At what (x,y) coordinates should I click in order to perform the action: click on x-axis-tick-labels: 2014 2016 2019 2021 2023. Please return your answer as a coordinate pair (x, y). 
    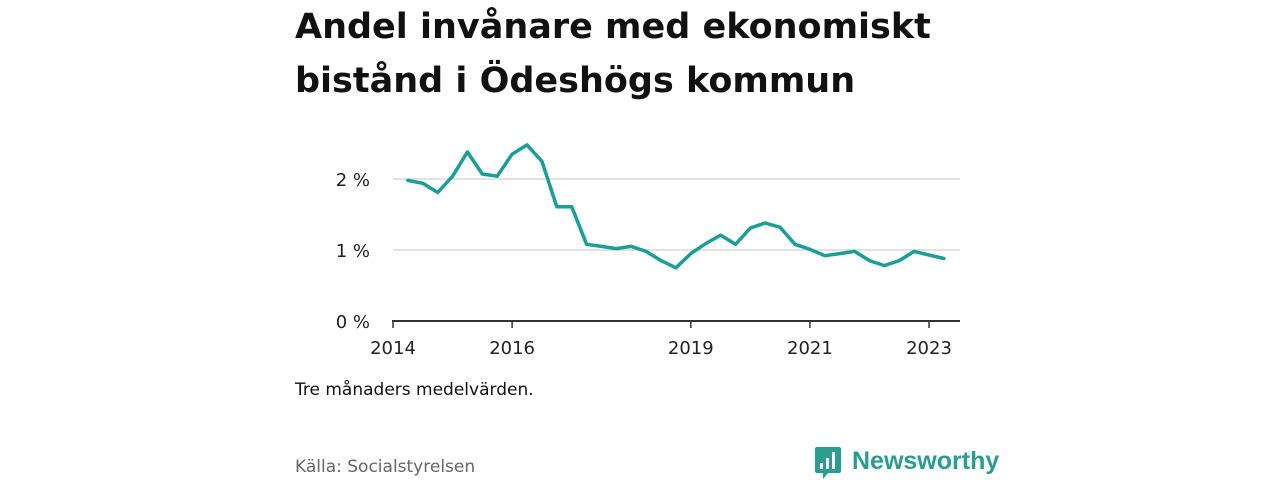
    Looking at the image, I should click on (661, 348).